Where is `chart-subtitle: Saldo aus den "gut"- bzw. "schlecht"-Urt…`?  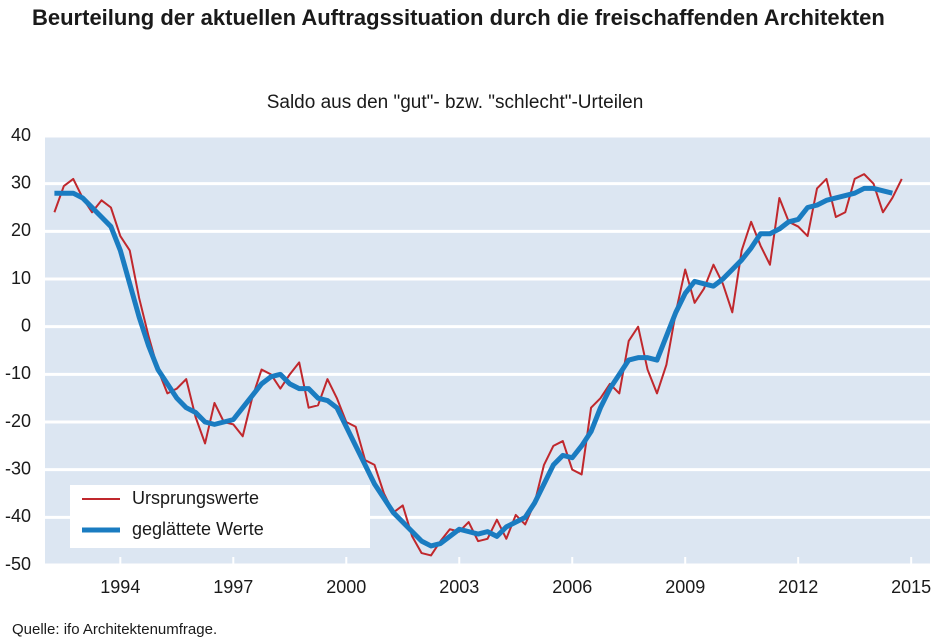
chart-subtitle: Saldo aus den "gut"- bzw. "schlecht"-Urt… is located at coordinates (455, 102).